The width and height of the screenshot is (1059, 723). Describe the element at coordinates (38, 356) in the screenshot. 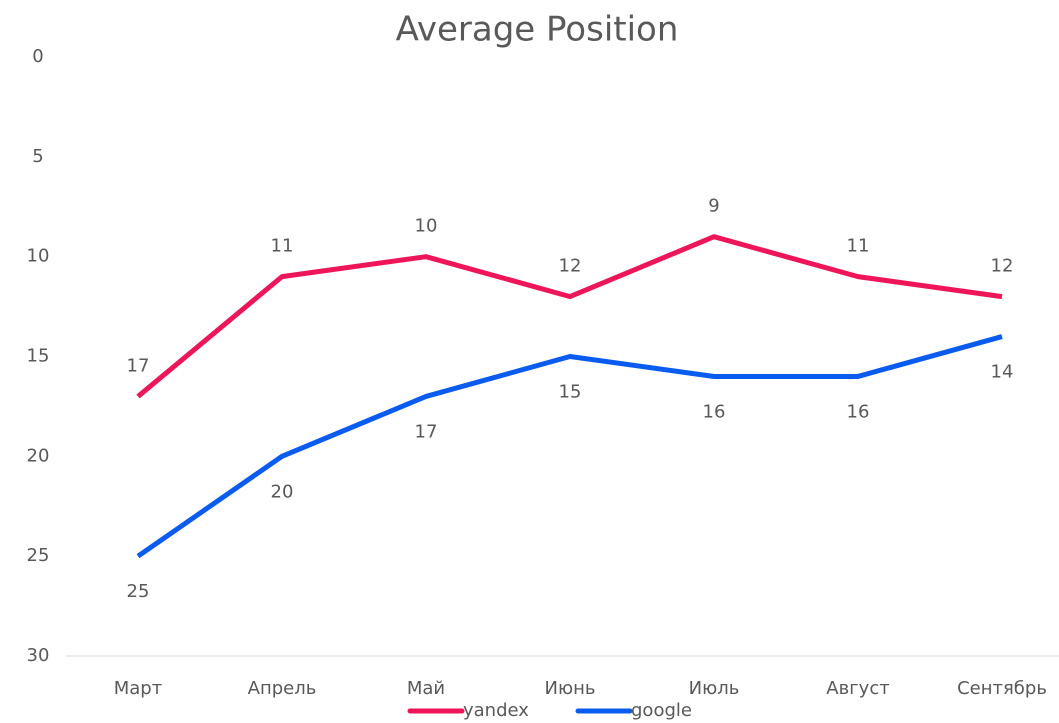

I see `y-tick-label: 15` at that location.